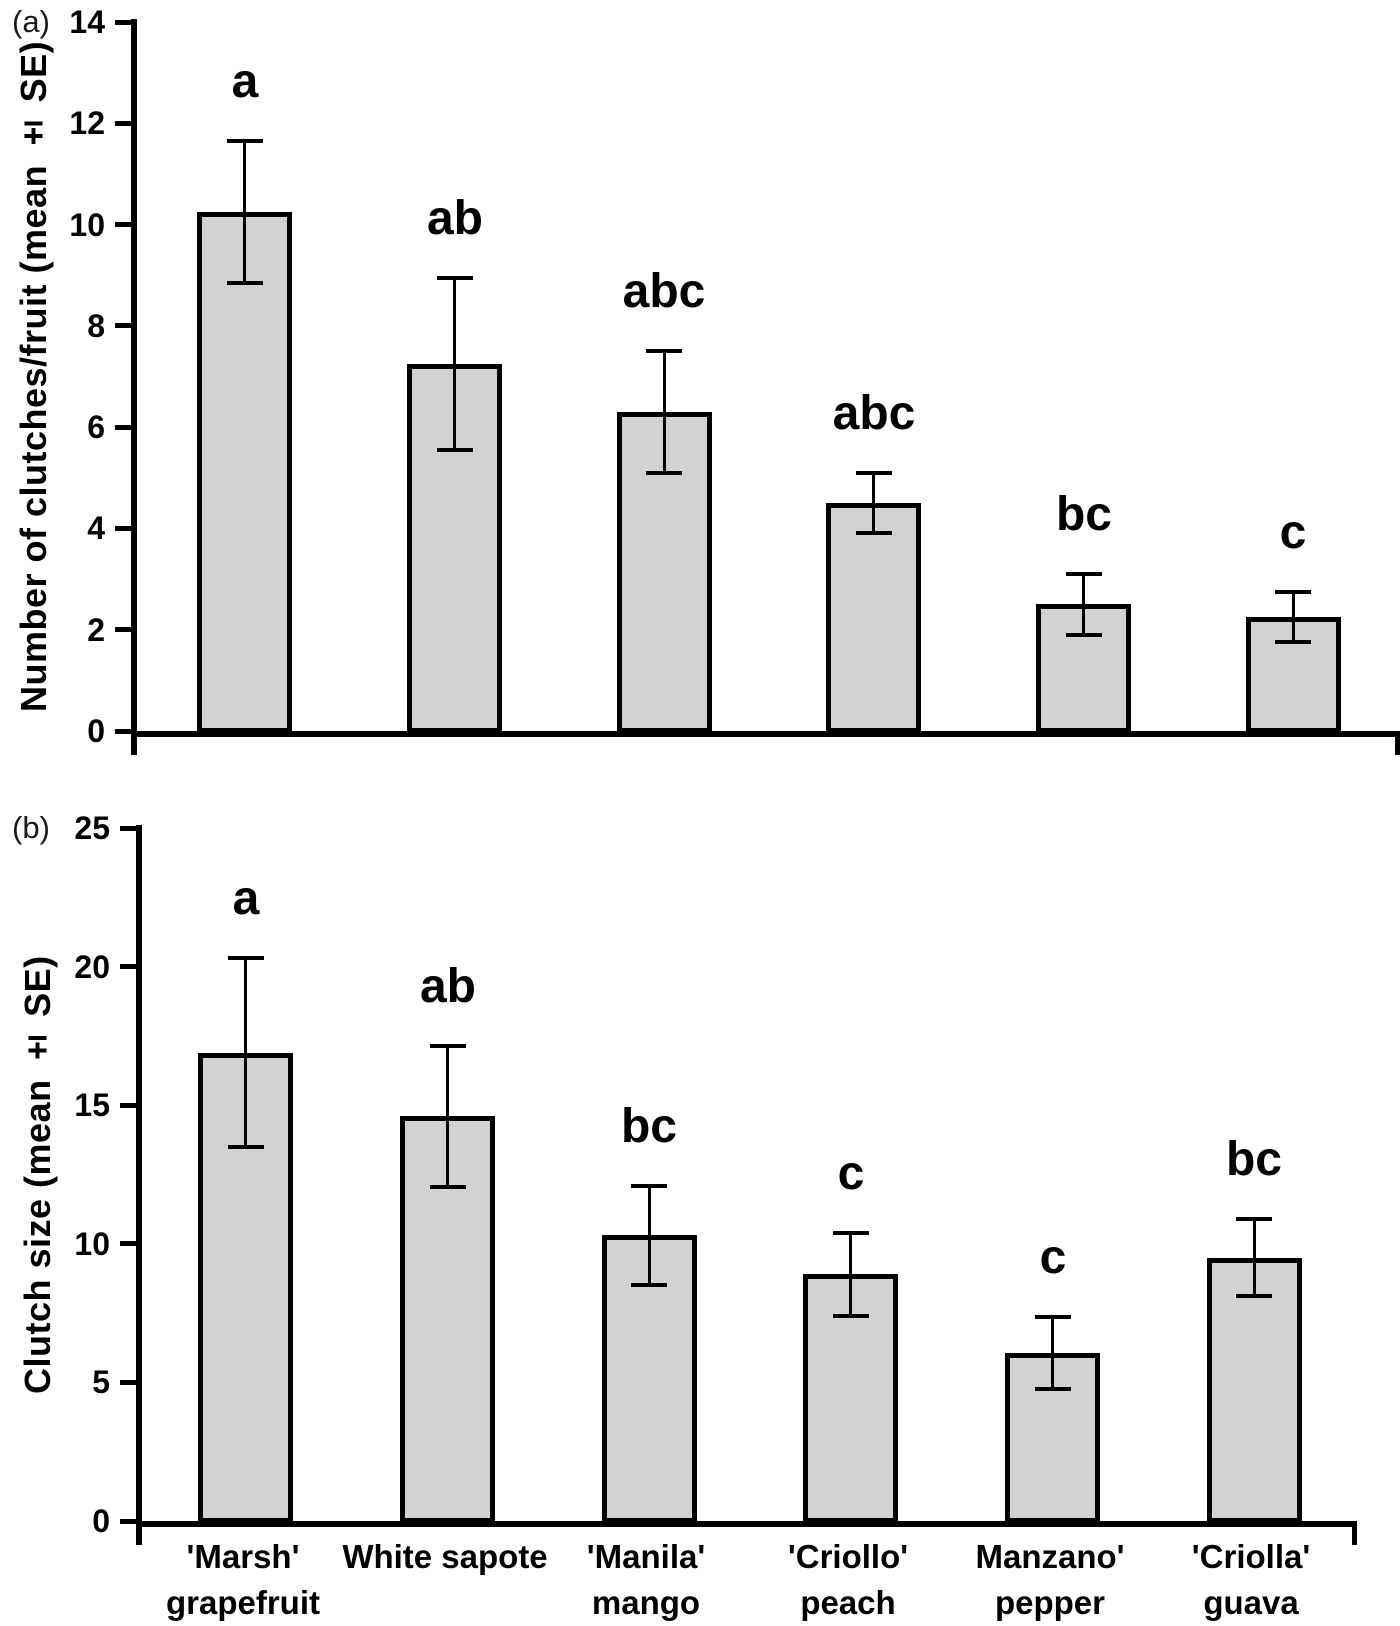 Image resolution: width=1400 pixels, height=1626 pixels. I want to click on panel-a-error-cap-bottom-marsh-grapefruit, so click(245, 283).